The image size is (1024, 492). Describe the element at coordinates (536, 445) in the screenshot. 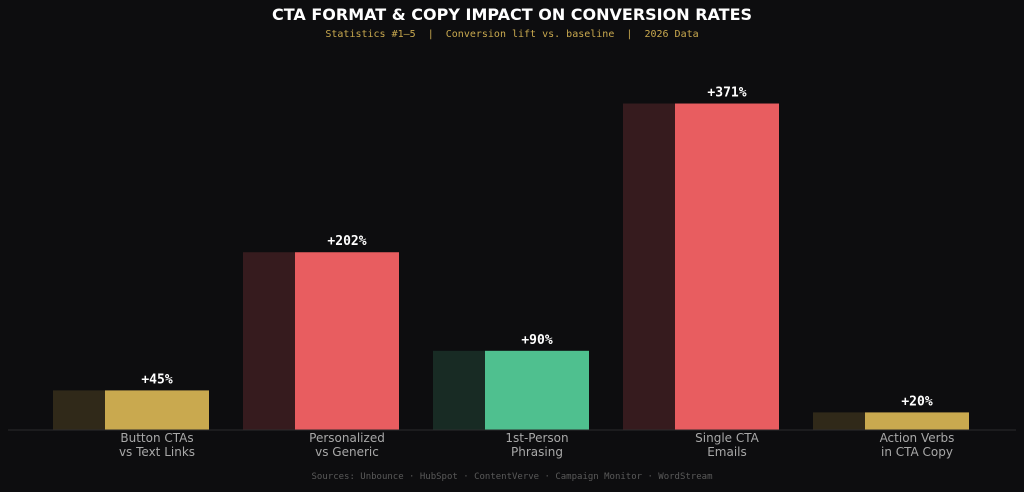

I see `category-label: 1st-Person Phrasing` at that location.